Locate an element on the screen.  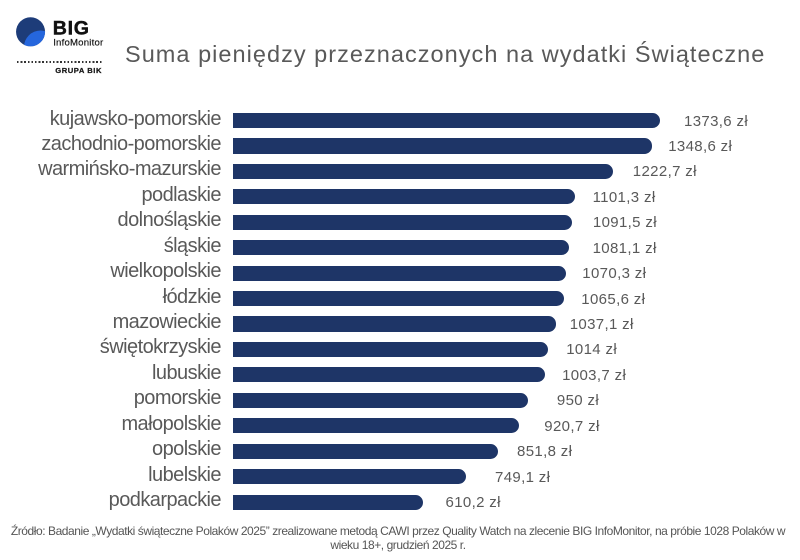
svg-text: InfoMonitor is located at coordinates (78, 43).